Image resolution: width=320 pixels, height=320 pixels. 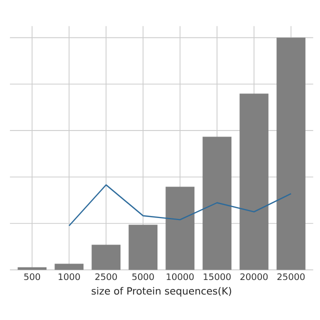 What do you see at coordinates (69, 276) in the screenshot?
I see `x-tick-label: 1000` at bounding box center [69, 276].